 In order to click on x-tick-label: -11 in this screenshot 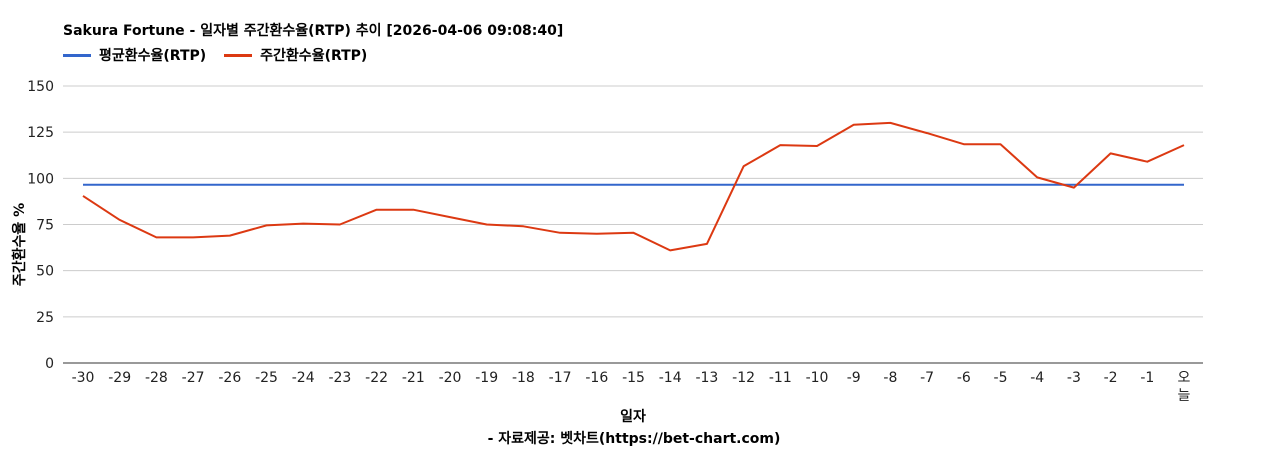, I will do `click(780, 378)`.